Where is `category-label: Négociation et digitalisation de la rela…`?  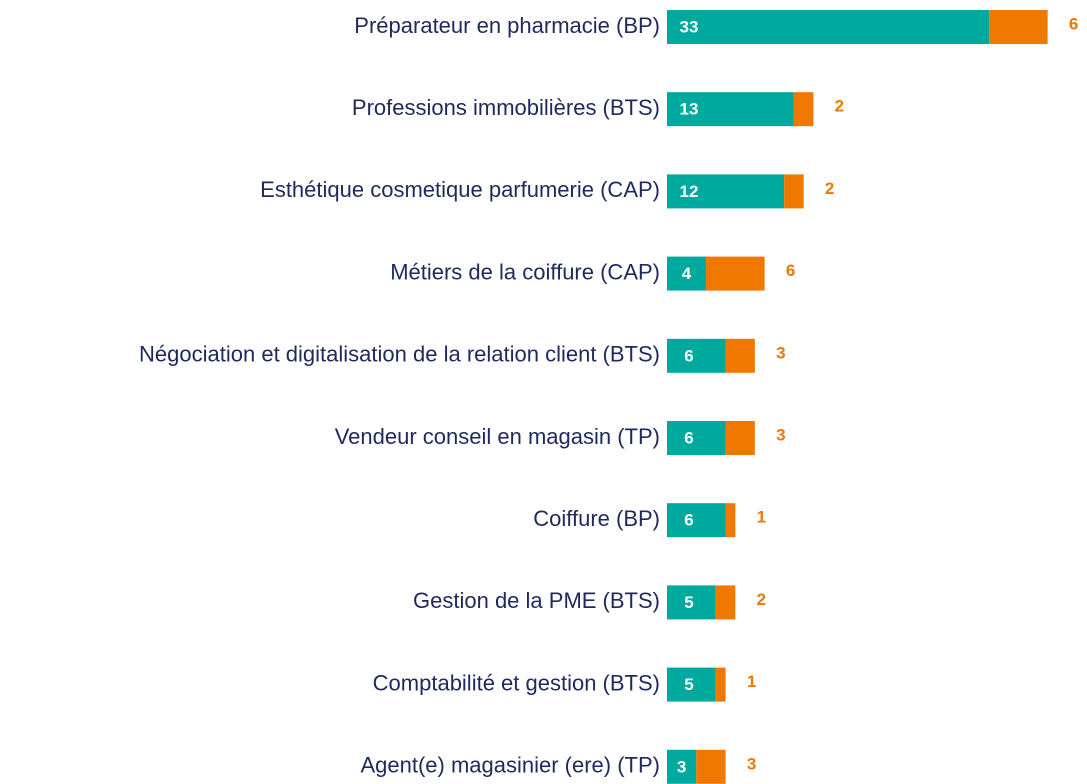 category-label: Négociation et digitalisation de la rela… is located at coordinates (399, 354).